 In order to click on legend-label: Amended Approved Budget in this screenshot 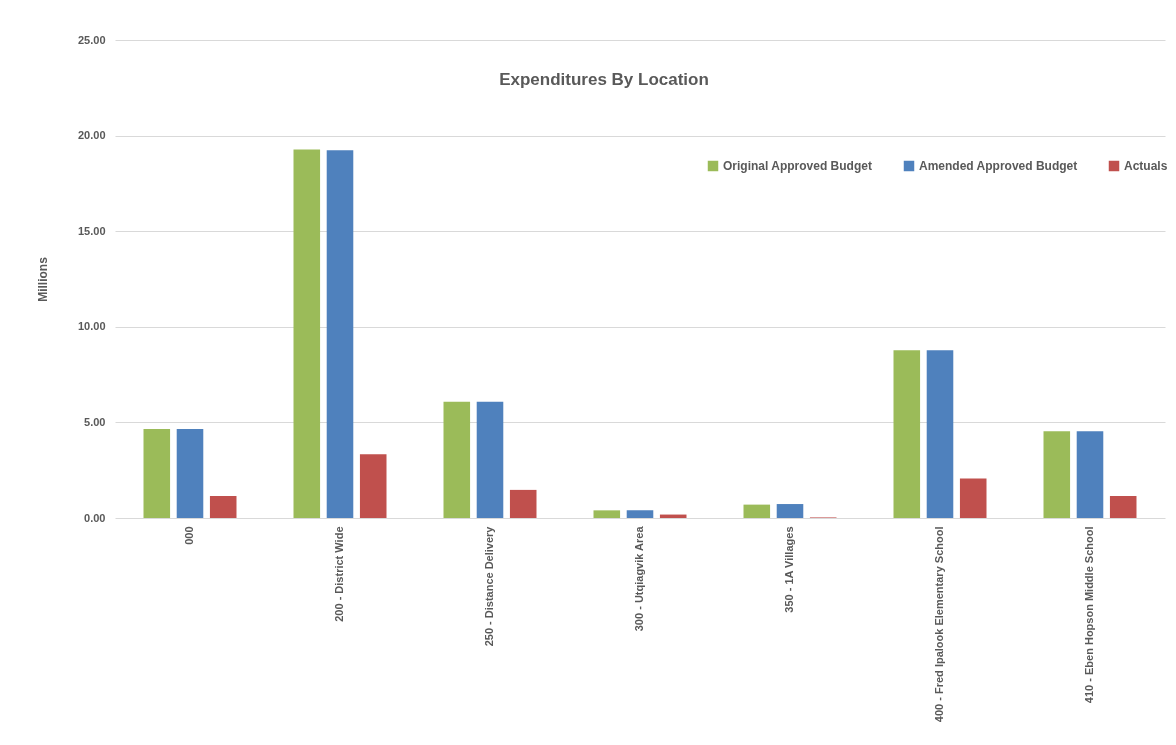, I will do `click(998, 166)`.